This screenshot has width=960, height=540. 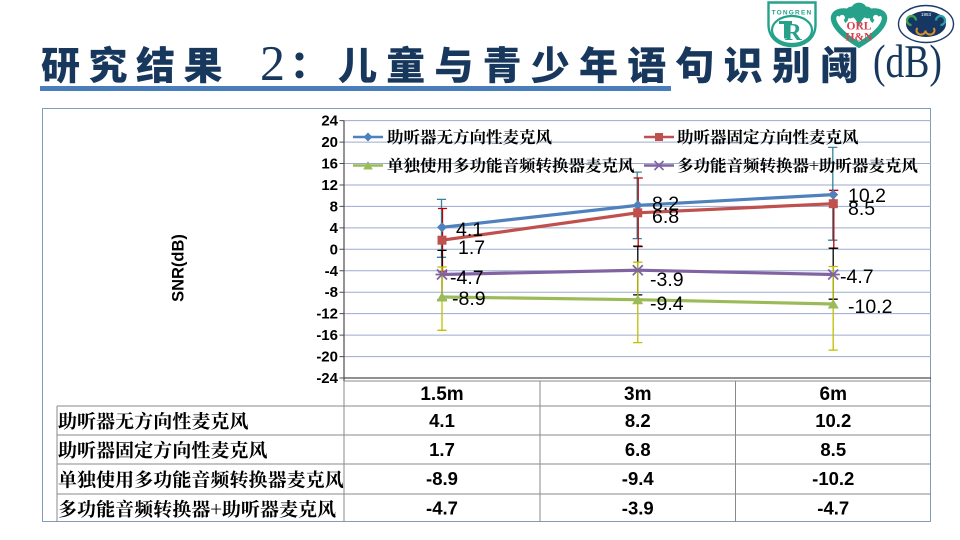 I want to click on svg-text: -20, so click(x=327, y=357).